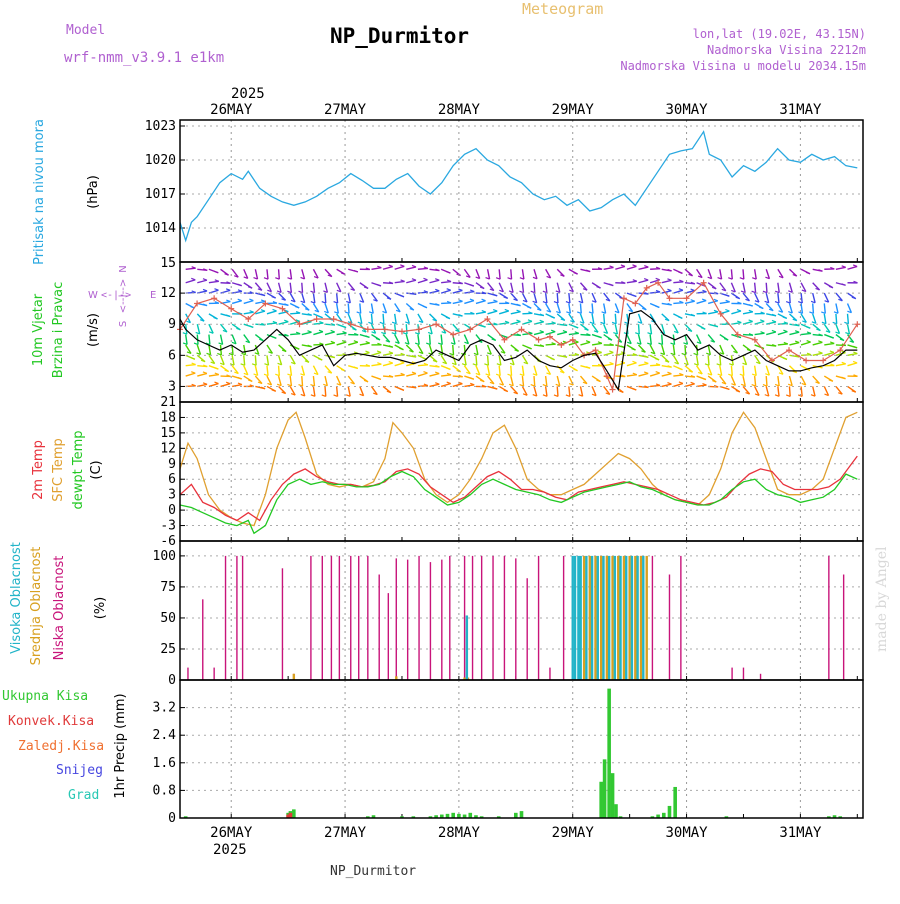  What do you see at coordinates (291, 815) in the screenshot?
I see `precip-convective-bar` at bounding box center [291, 815].